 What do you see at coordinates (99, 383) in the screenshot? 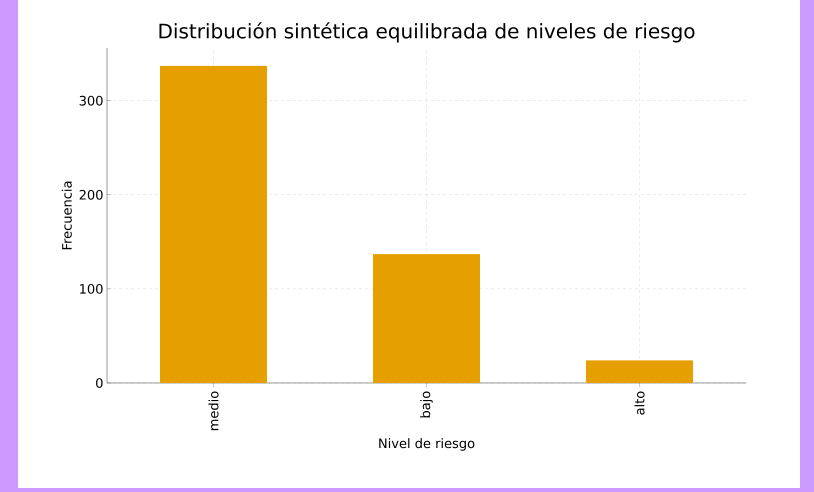
I see `y-tick-label: 0` at bounding box center [99, 383].